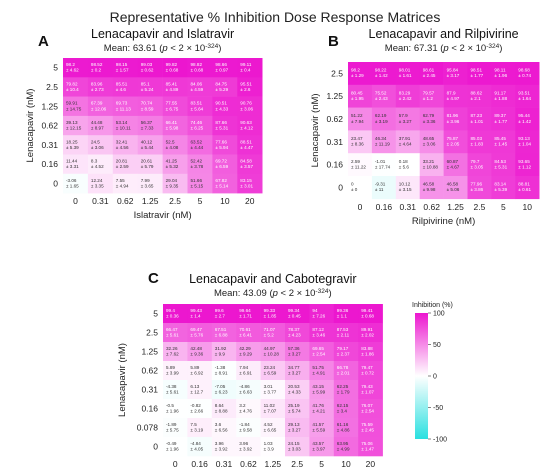  Describe the element at coordinates (245, 348) in the screenshot. I see `cell-mean-label: 42.29` at that location.